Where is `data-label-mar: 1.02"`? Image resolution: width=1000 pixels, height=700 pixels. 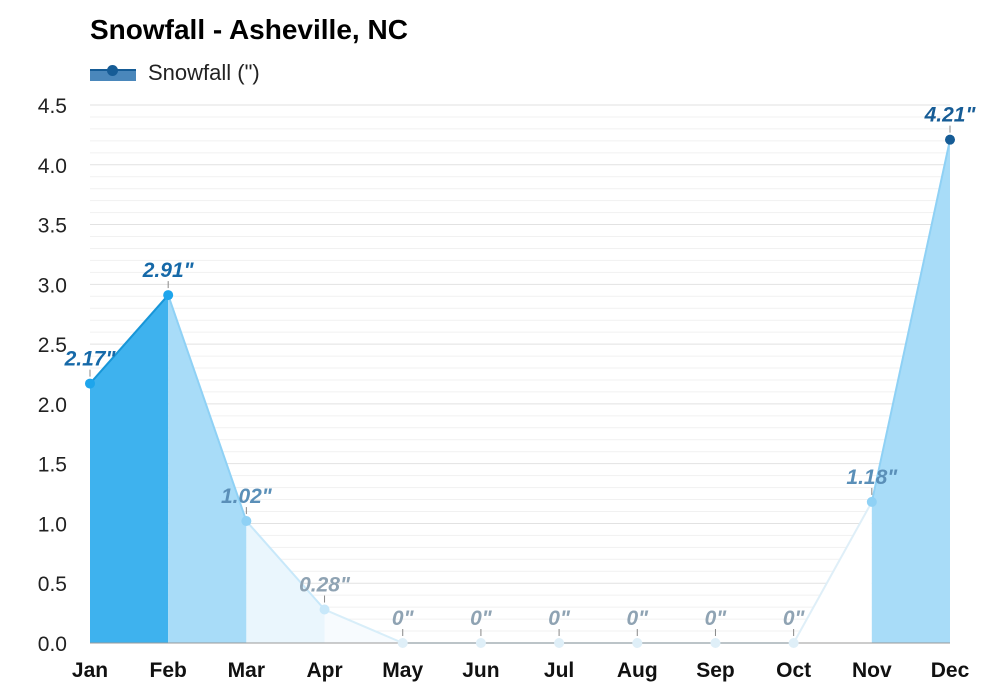
data-label-mar: 1.02" is located at coordinates (247, 496).